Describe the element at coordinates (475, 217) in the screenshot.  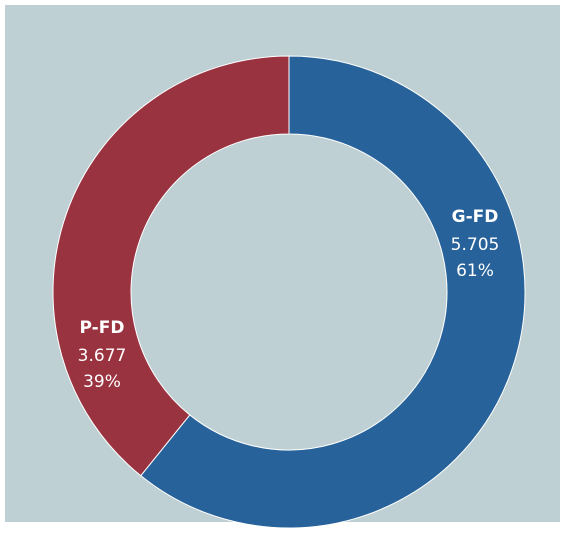
I see `slice-label: G-FD` at that location.